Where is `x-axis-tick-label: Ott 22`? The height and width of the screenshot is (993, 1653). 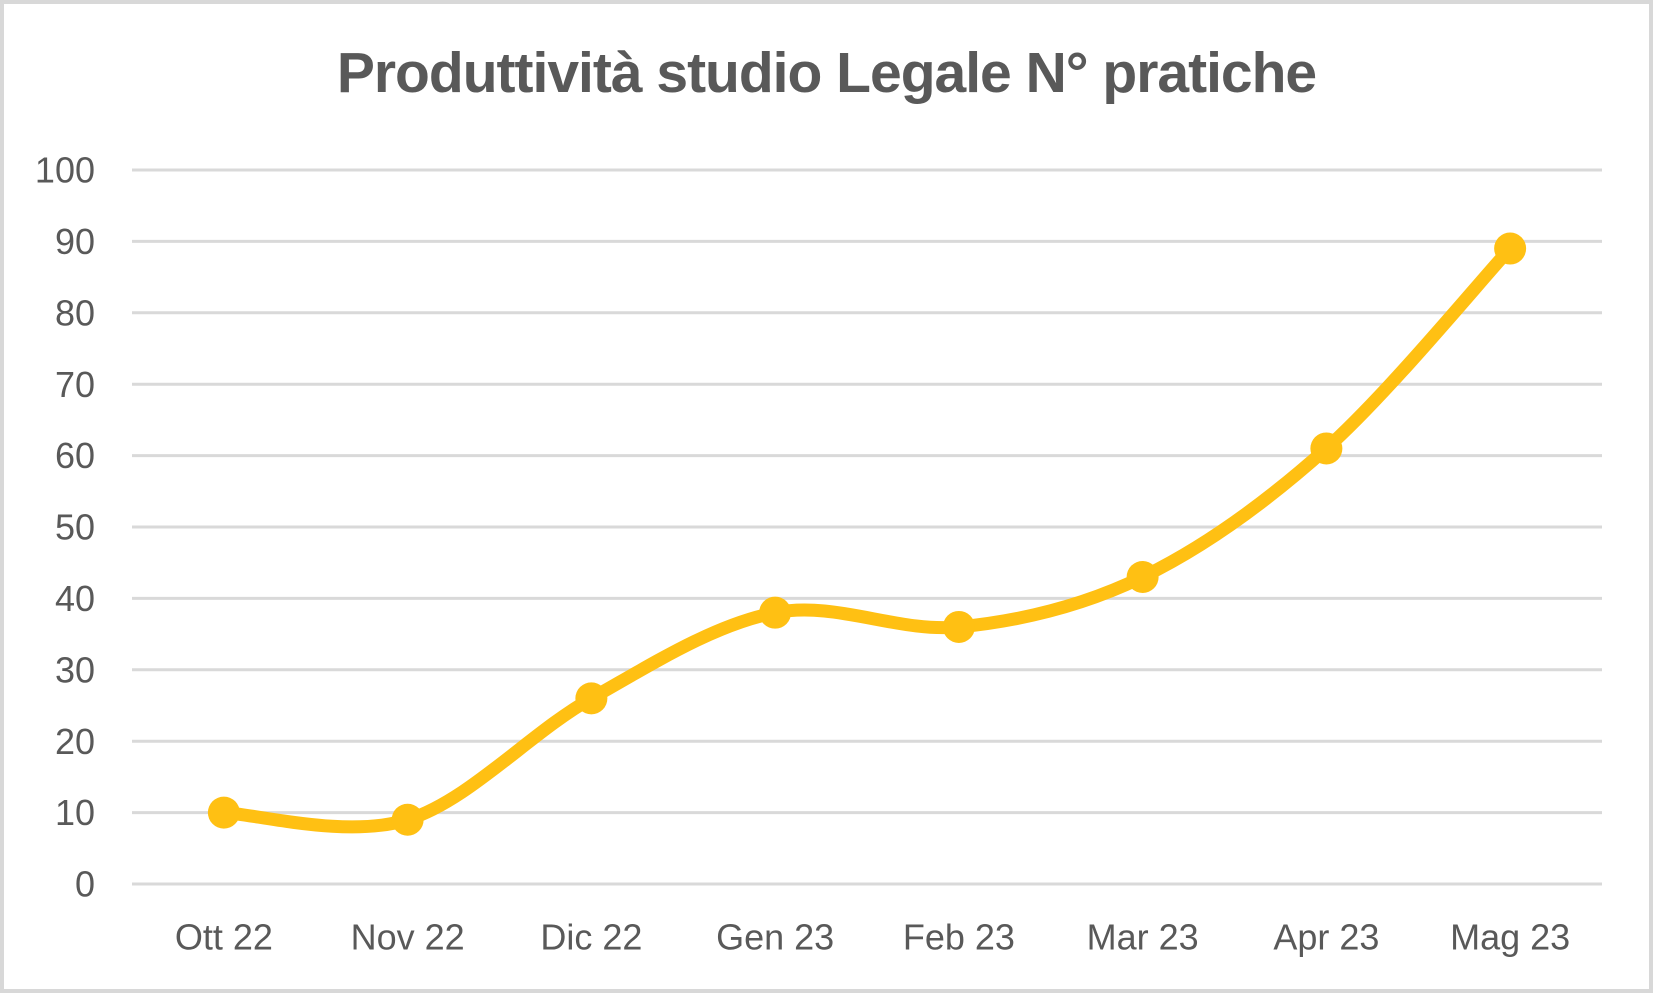
x-axis-tick-label: Ott 22 is located at coordinates (224, 937).